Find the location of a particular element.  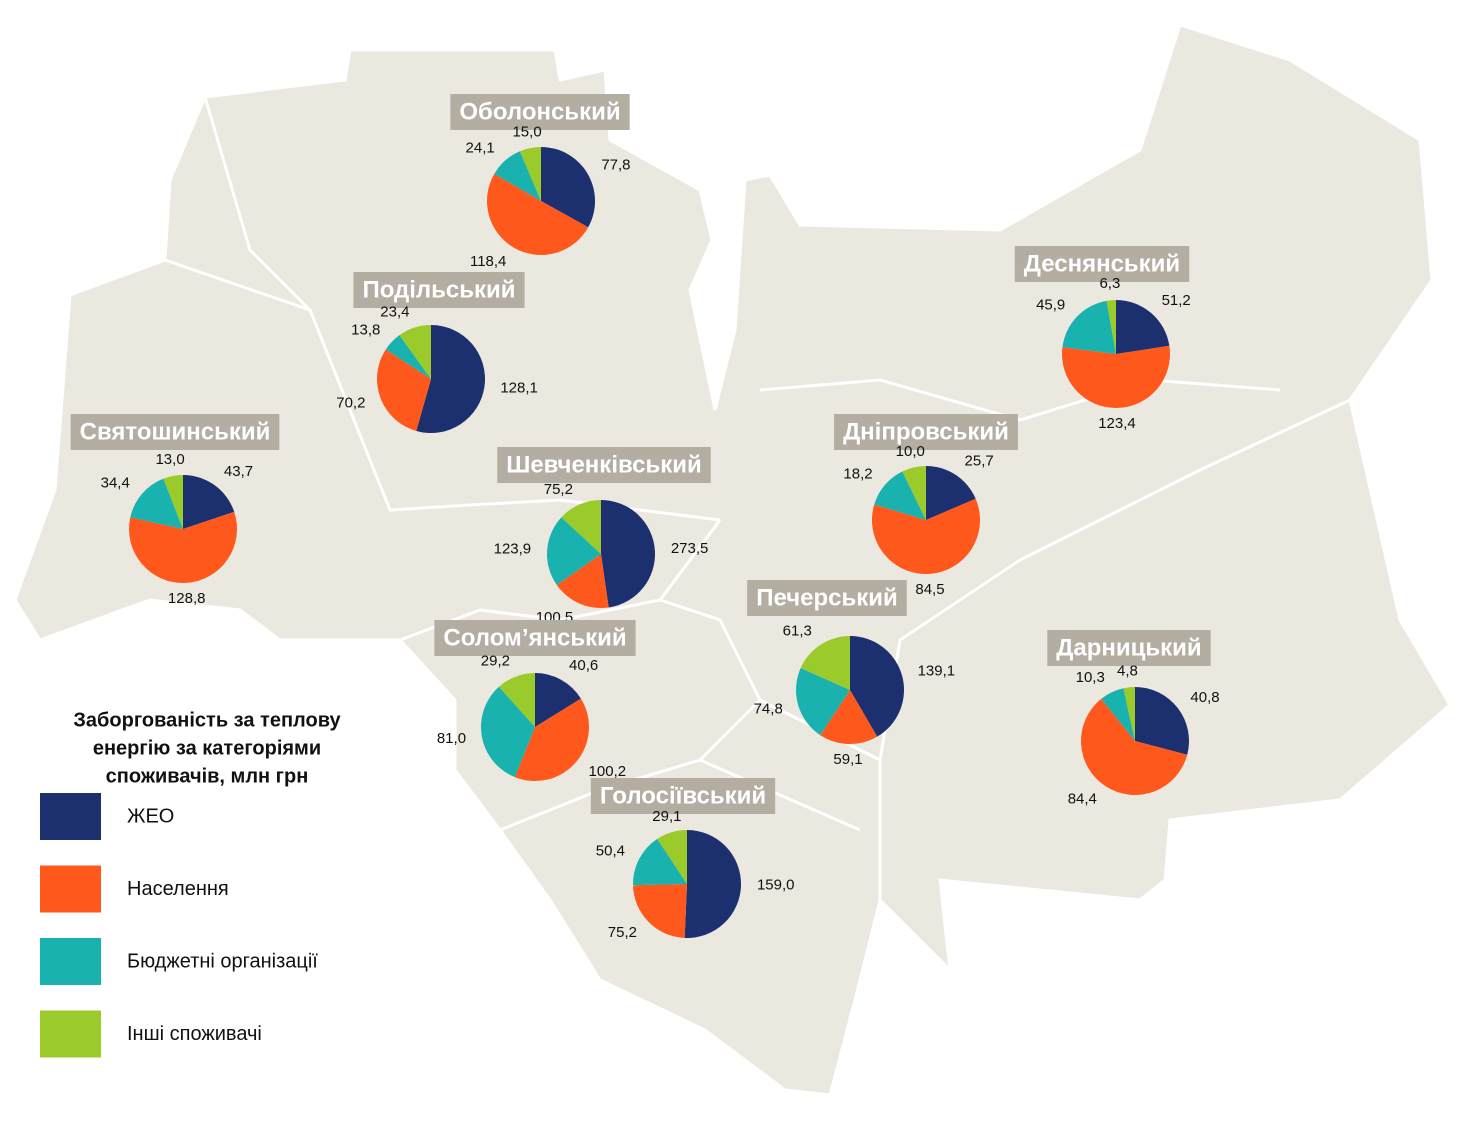

district-pie: Святошинський 43,7 128,8 34,4 13,0 is located at coordinates (175, 510).